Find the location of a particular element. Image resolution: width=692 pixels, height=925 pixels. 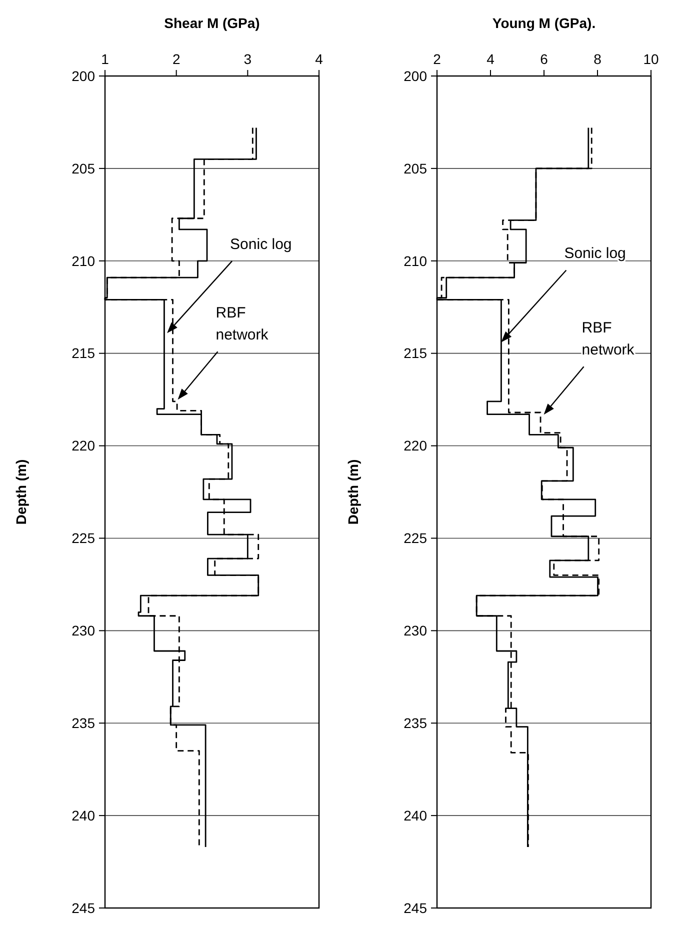

x-tick-label: 1 is located at coordinates (105, 59).